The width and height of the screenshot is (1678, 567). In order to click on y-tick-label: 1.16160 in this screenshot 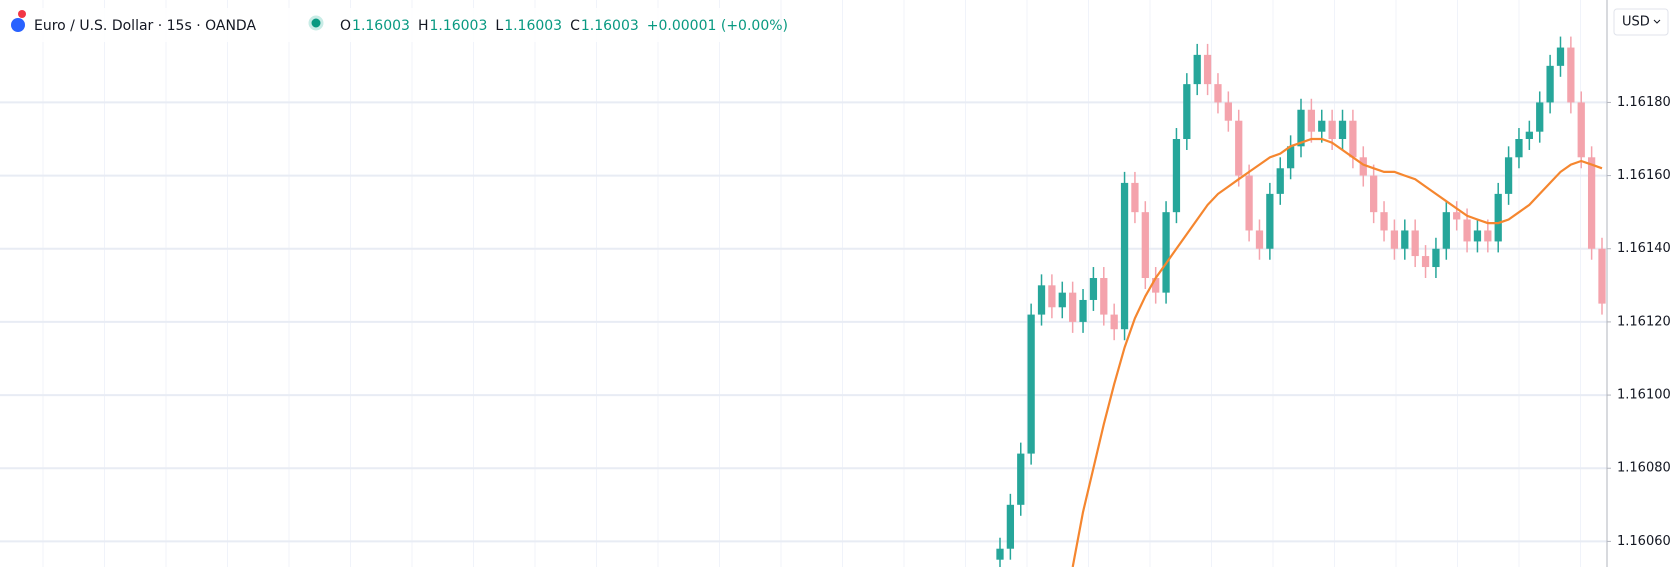, I will do `click(1644, 175)`.